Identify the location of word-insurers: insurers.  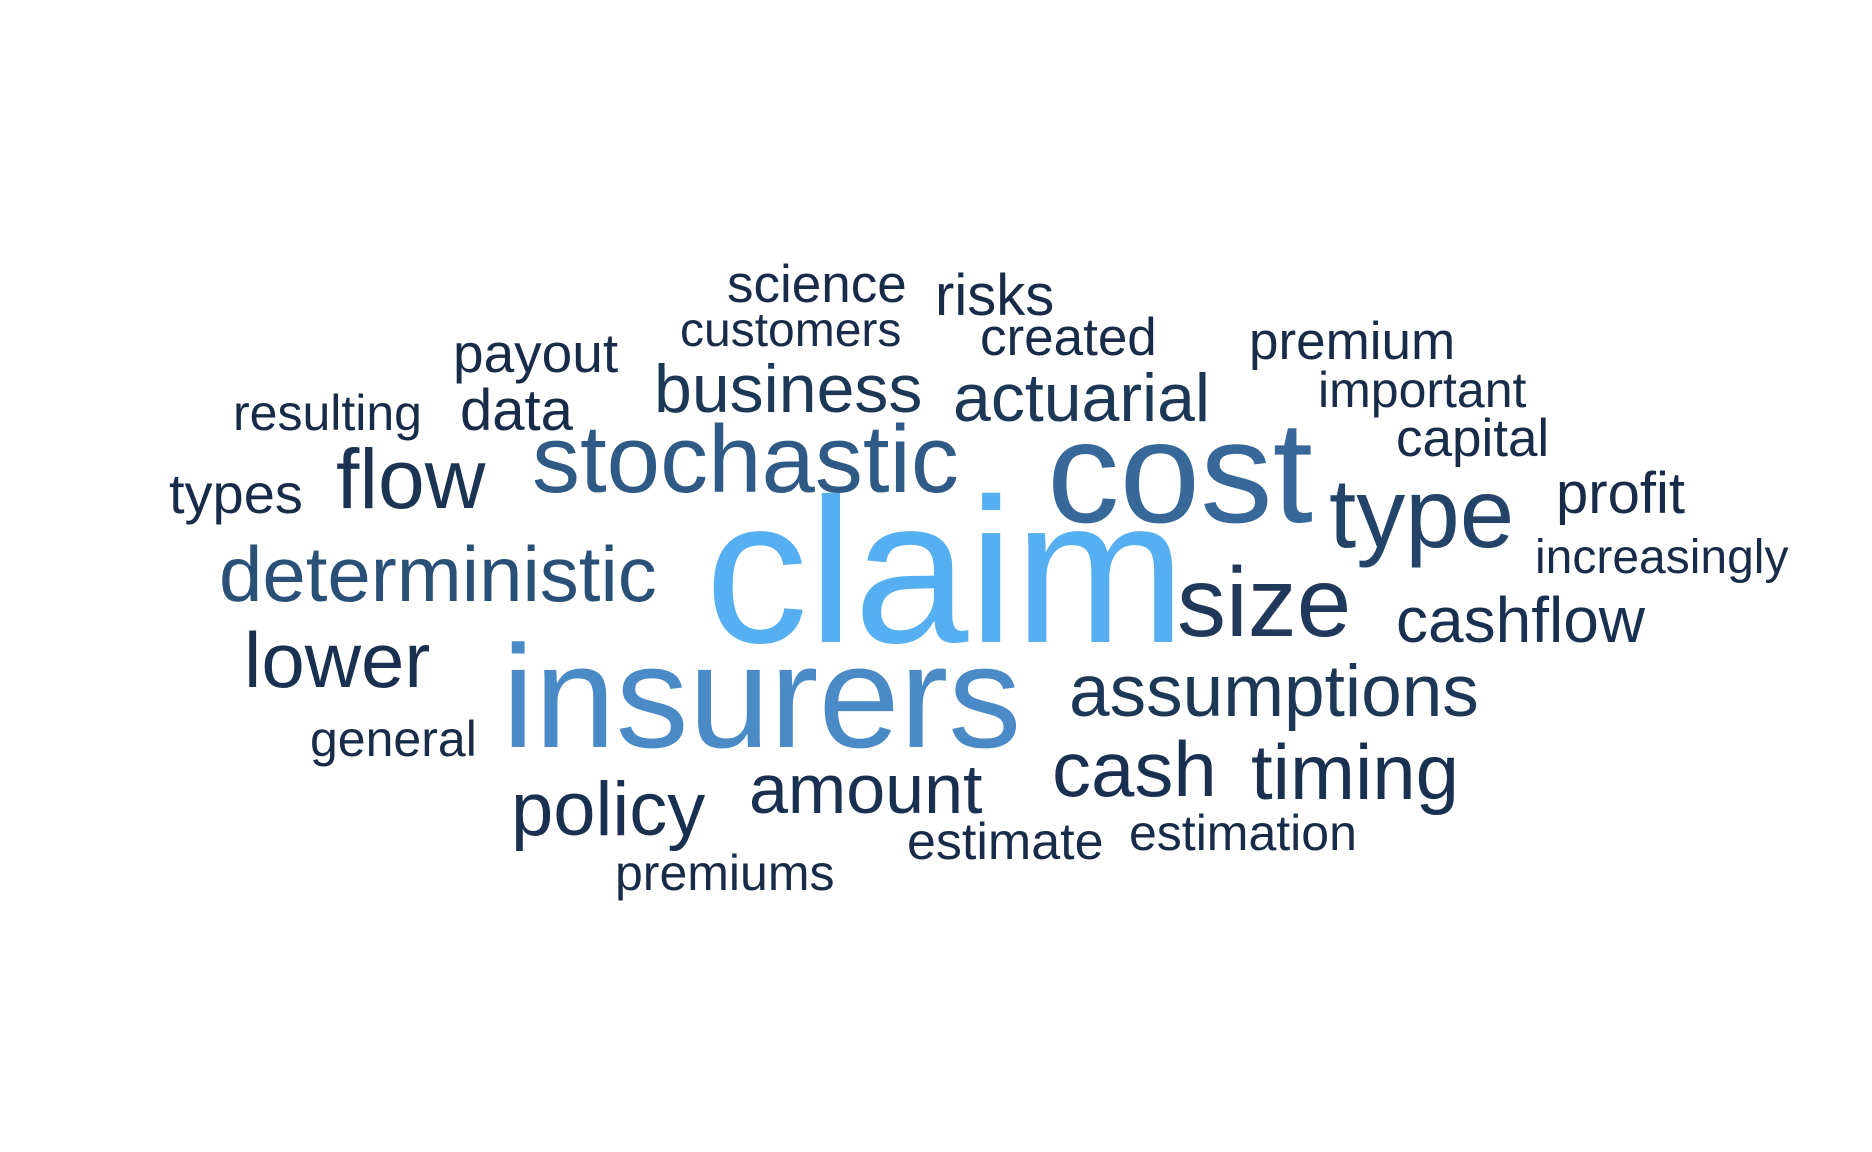
(761, 697).